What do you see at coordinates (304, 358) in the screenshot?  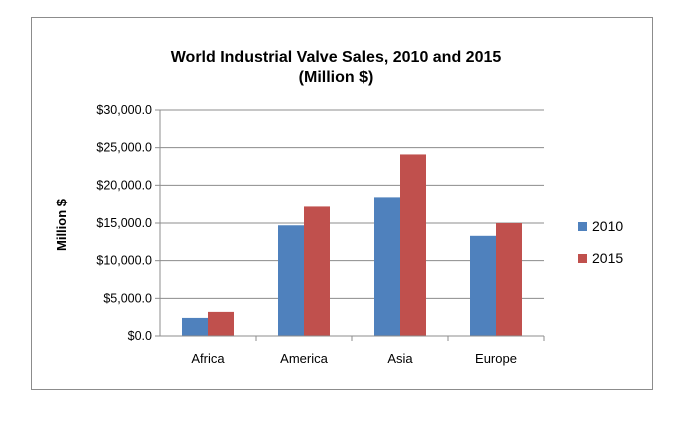 I see `x-tick-label: America` at bounding box center [304, 358].